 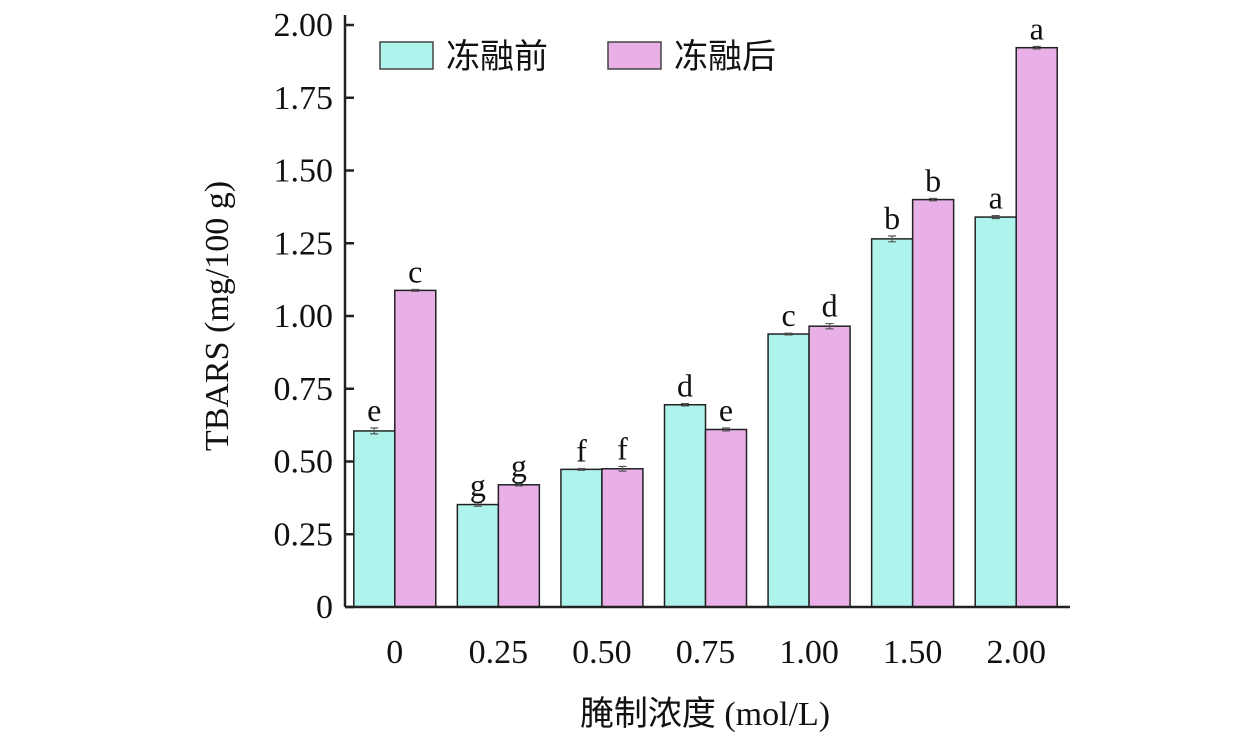 I want to click on y-tick-label: 0.75, so click(x=304, y=389).